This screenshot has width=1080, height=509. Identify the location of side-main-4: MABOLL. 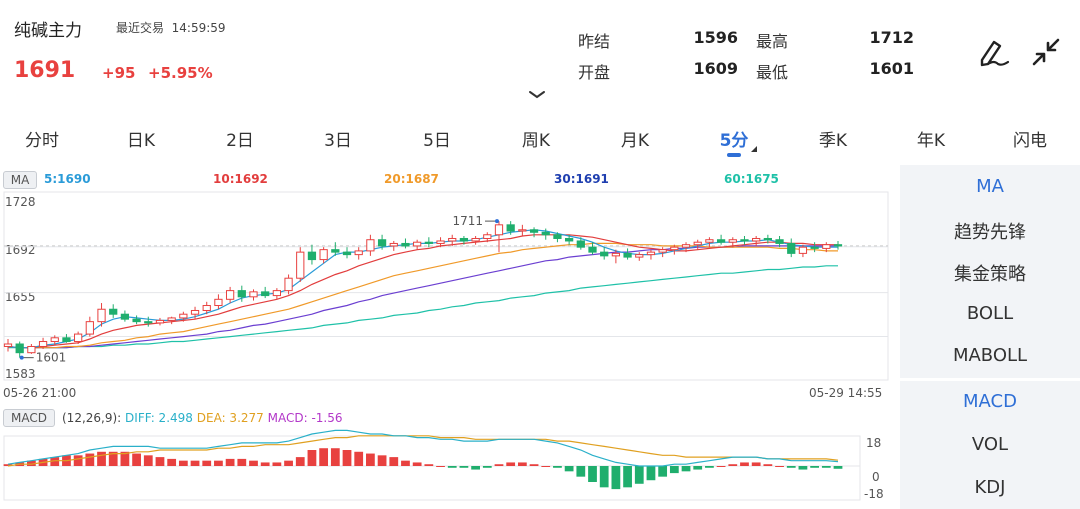
(990, 355).